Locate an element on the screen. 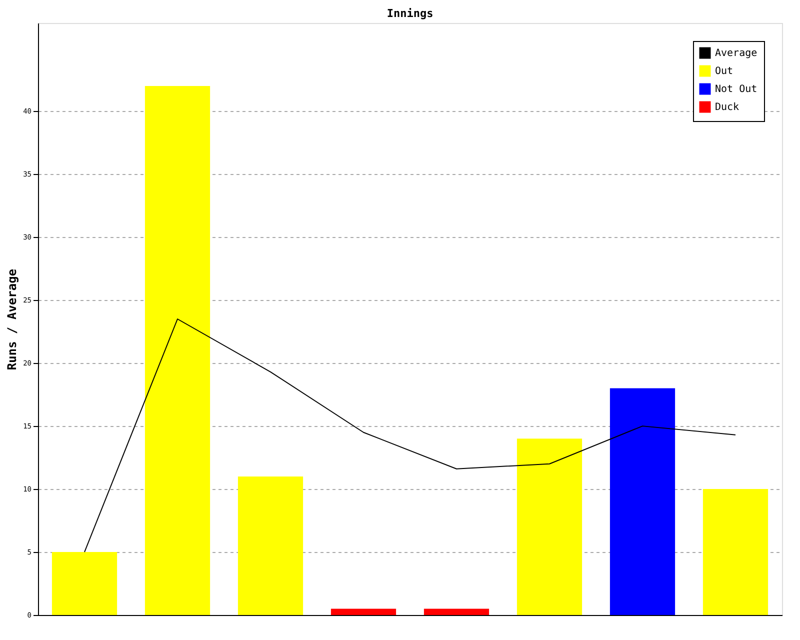 The image size is (800, 640). y-axis-title: Runs / Average is located at coordinates (12, 319).